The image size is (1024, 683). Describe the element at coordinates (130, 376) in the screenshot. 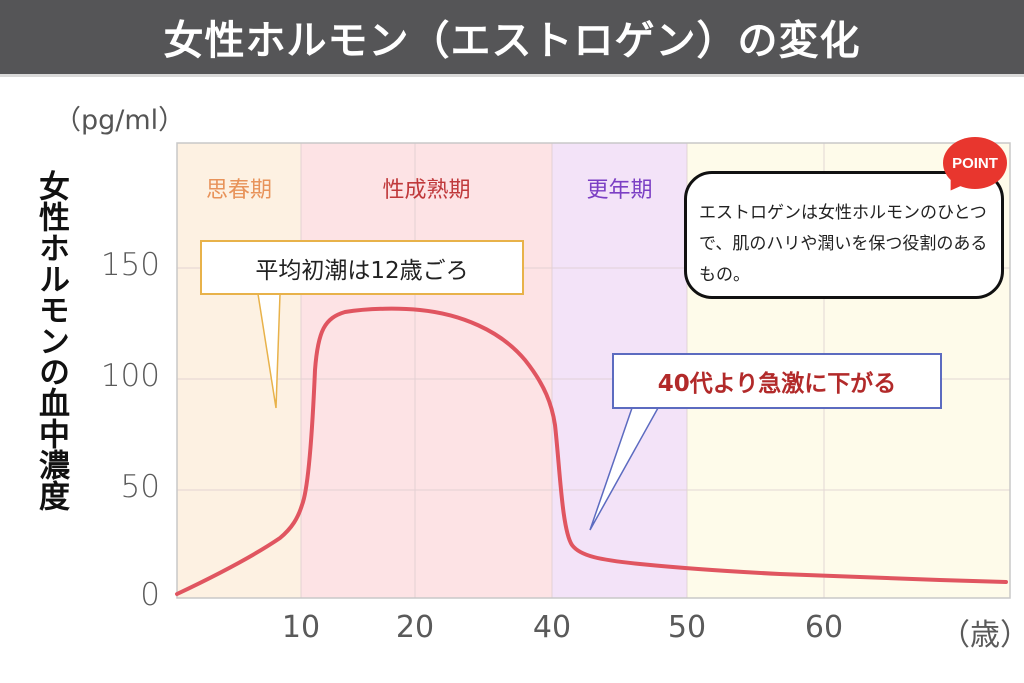

I see `y-tick-100: 100` at that location.